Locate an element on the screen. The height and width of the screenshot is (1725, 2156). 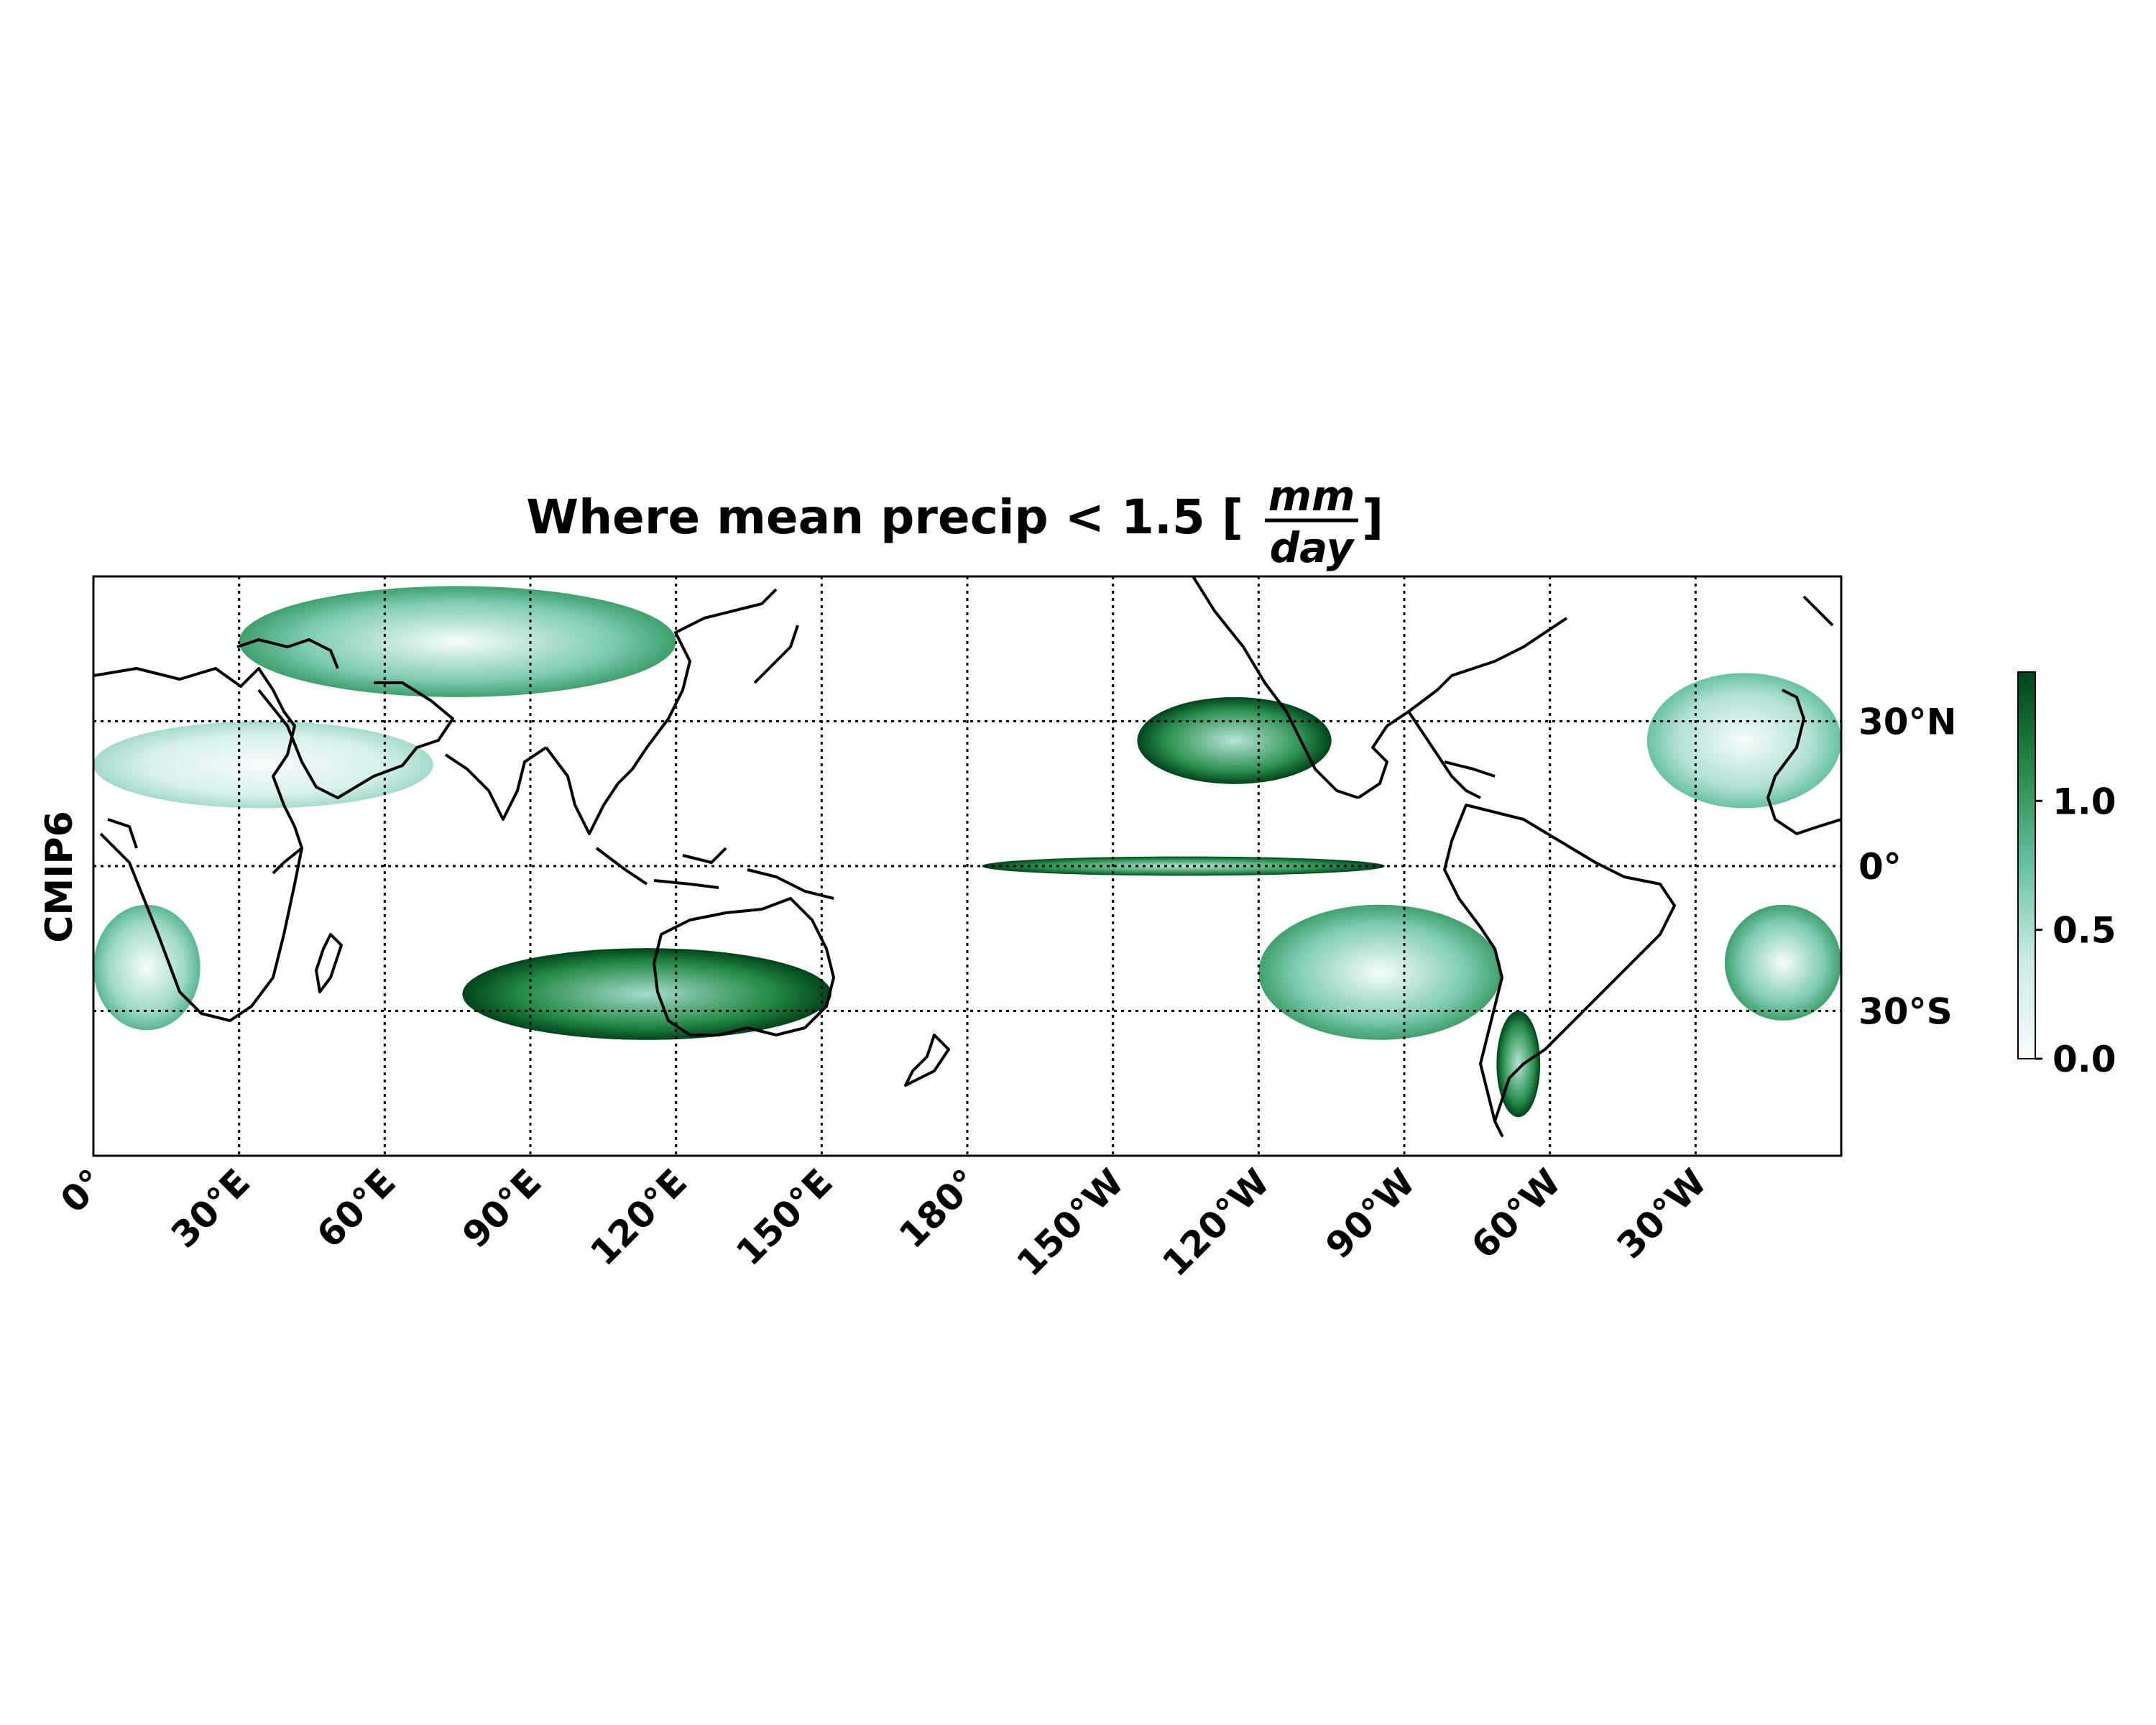
latitude-ticks: 30°N 0° 30°S is located at coordinates (1907, 867).